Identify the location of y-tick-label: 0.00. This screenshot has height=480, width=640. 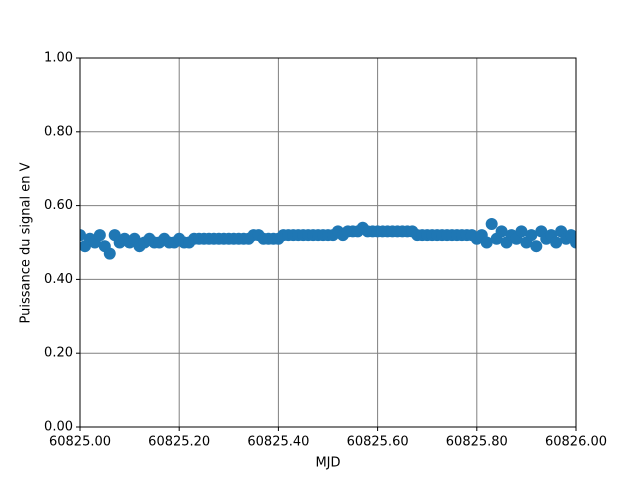
(58, 427).